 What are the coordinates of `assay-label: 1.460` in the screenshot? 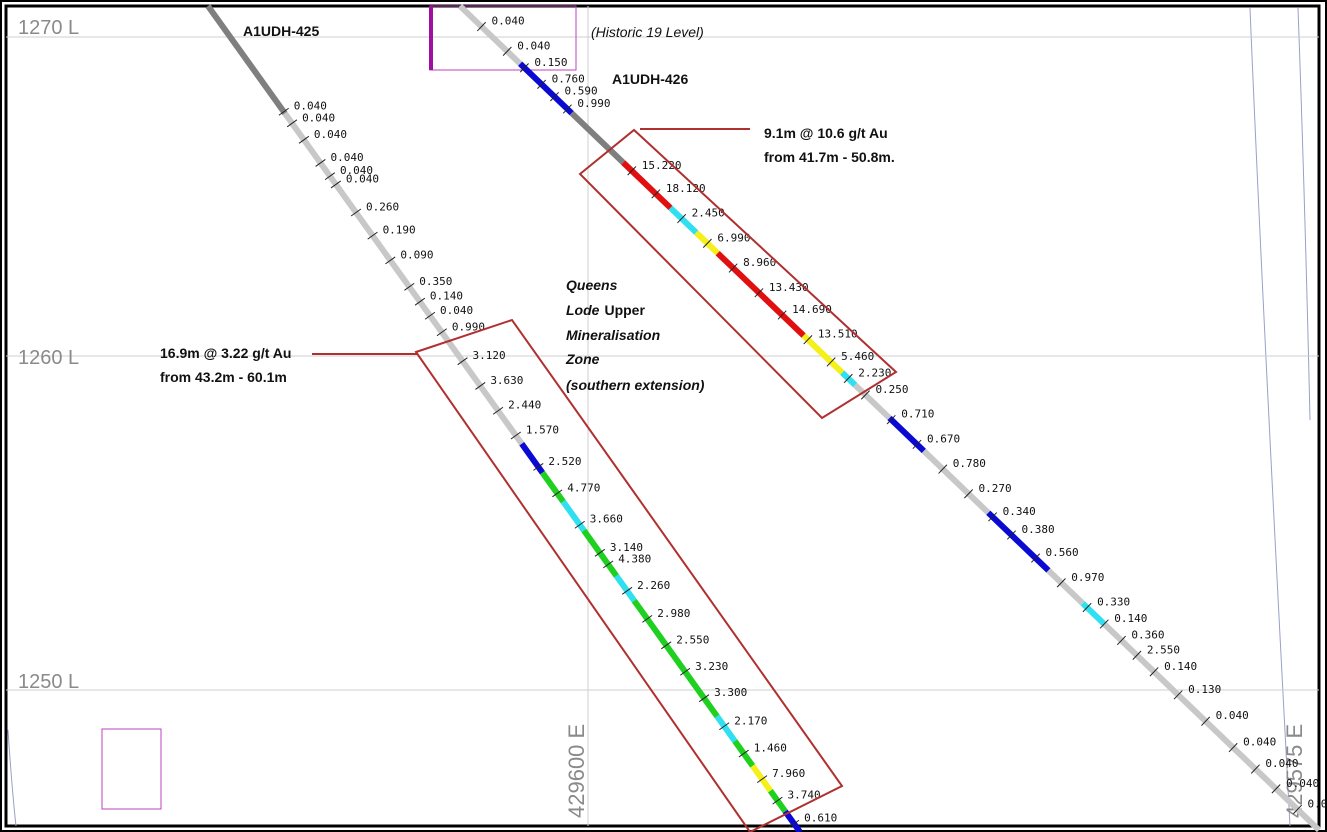 It's located at (770, 748).